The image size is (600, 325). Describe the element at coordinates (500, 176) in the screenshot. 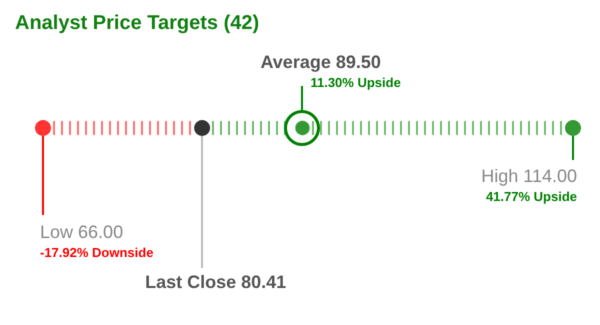

I see `category-label: High` at that location.